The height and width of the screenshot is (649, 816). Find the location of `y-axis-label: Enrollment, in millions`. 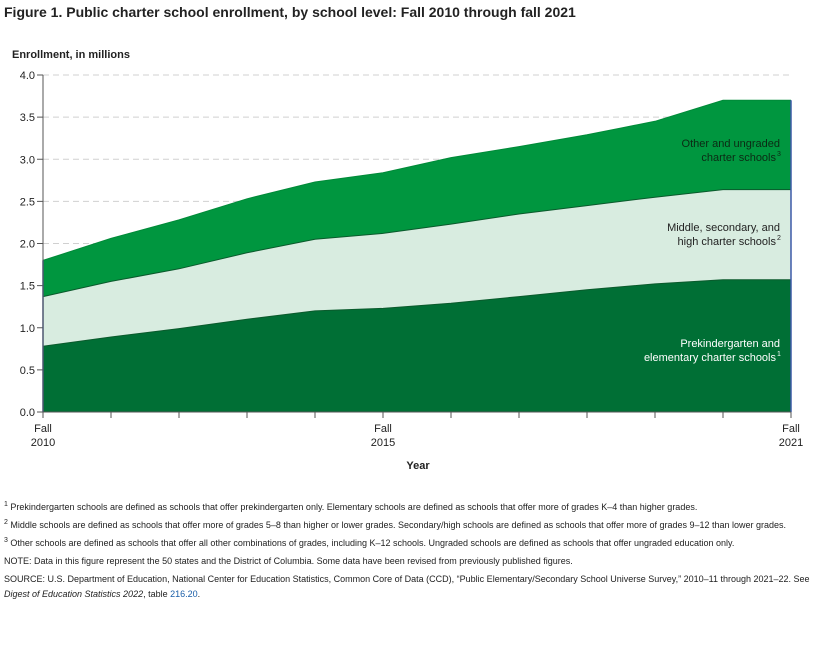

y-axis-label: Enrollment, in millions is located at coordinates (71, 55).